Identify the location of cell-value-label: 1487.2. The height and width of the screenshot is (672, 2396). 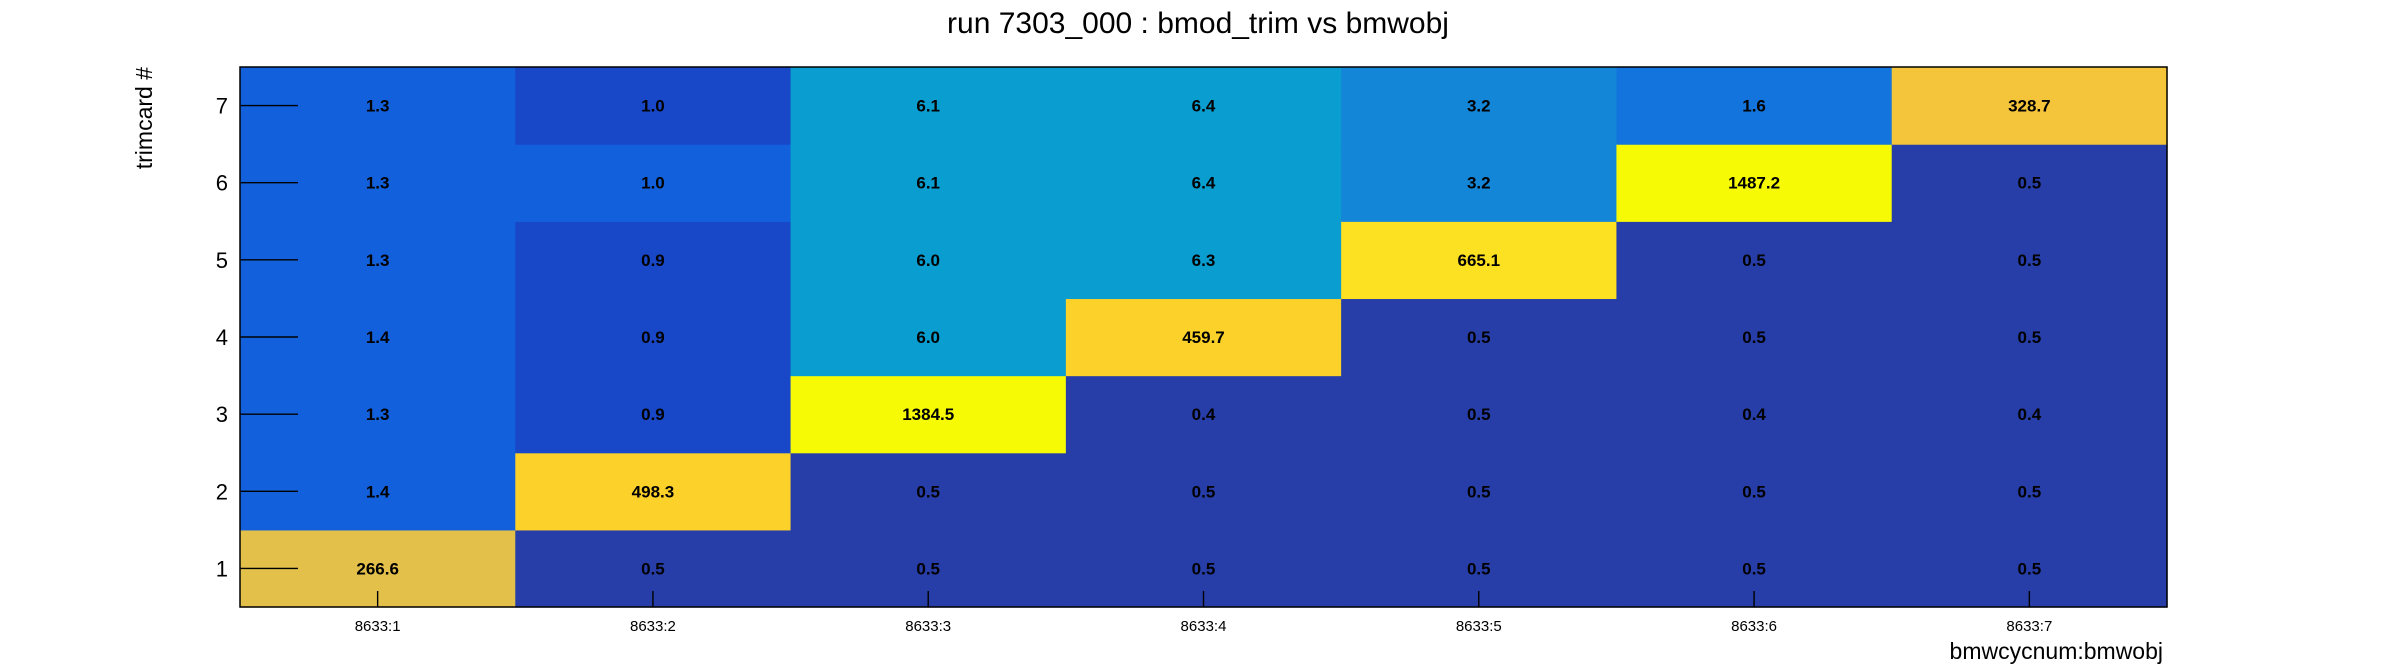
(1754, 183).